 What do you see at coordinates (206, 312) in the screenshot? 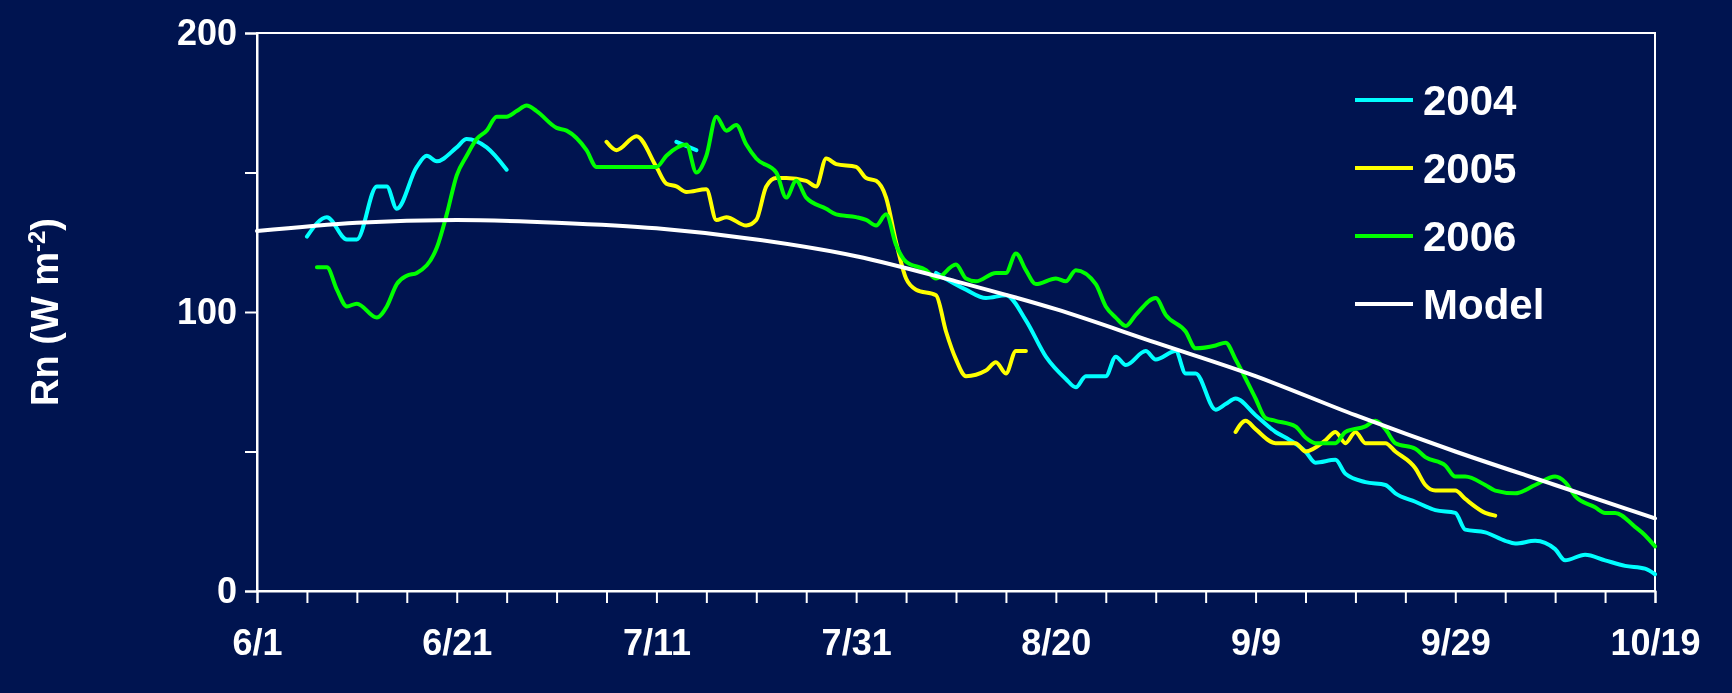
I see `y-tick-label: 100` at bounding box center [206, 312].